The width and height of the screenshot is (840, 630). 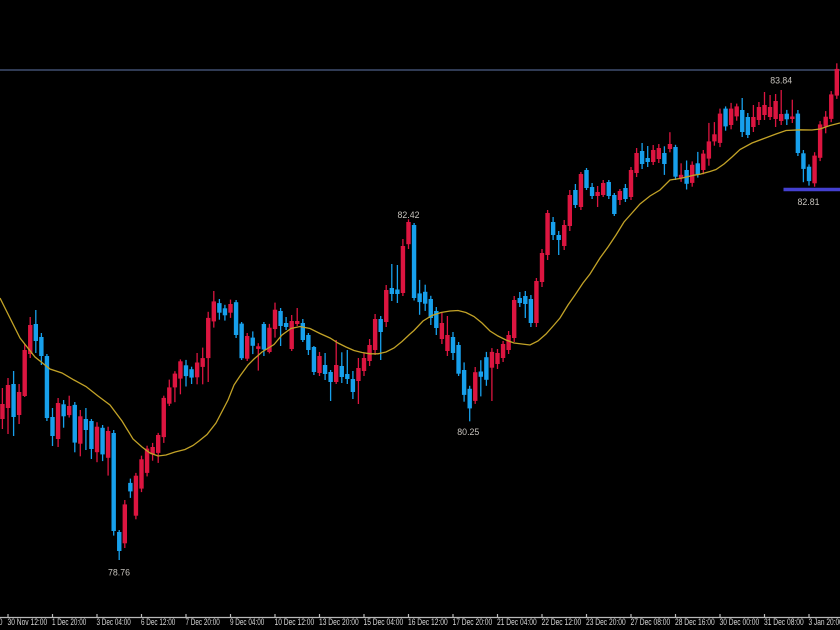 I want to click on svg-text: 80.25, so click(x=468, y=432).